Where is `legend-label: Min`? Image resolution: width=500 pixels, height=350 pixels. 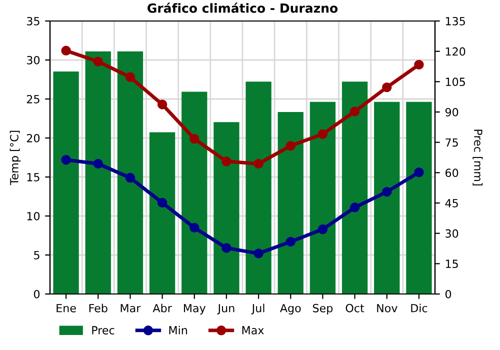 legend-label: Min is located at coordinates (178, 330).